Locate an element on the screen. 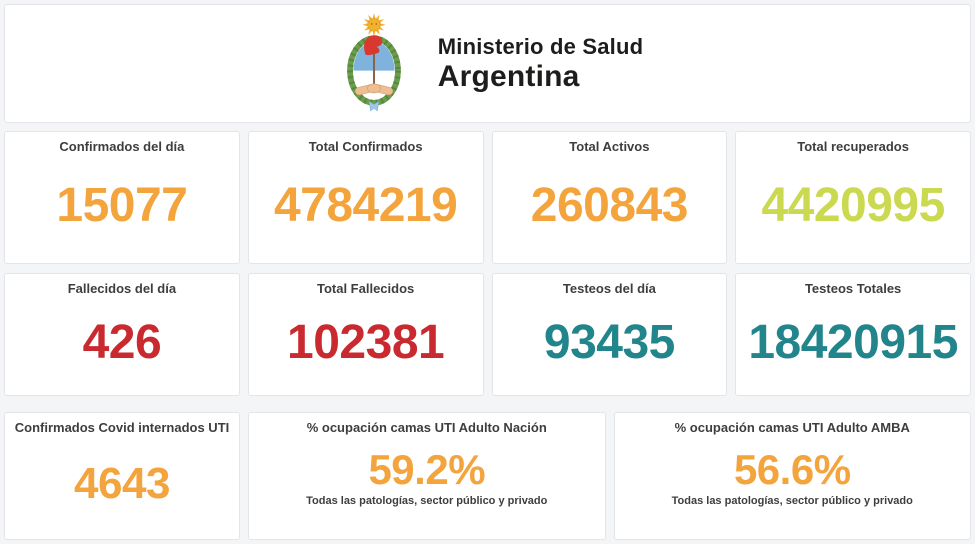 The width and height of the screenshot is (975, 544). ministry-title: Ministerio de Salud is located at coordinates (540, 46).